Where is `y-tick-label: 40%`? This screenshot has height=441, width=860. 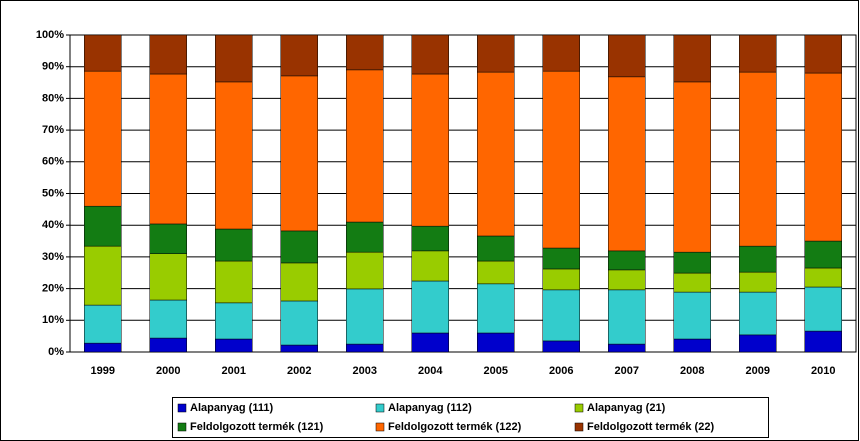
y-tick-label: 40% is located at coordinates (53, 225).